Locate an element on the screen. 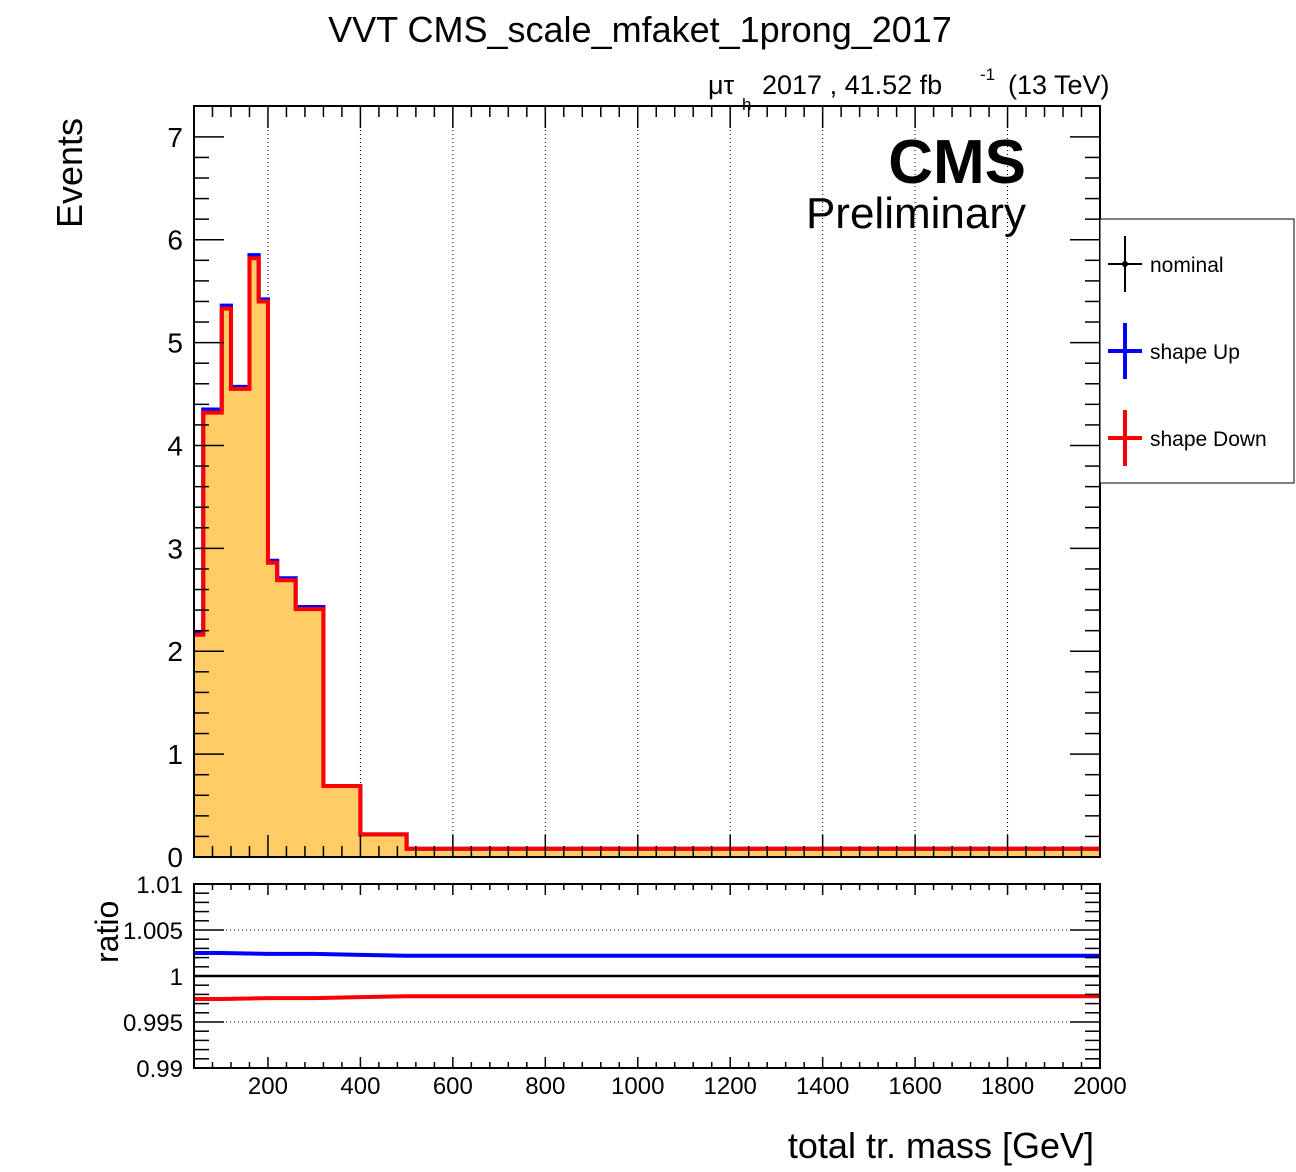 The height and width of the screenshot is (1172, 1296). y-tick-label: 0 is located at coordinates (175, 857).